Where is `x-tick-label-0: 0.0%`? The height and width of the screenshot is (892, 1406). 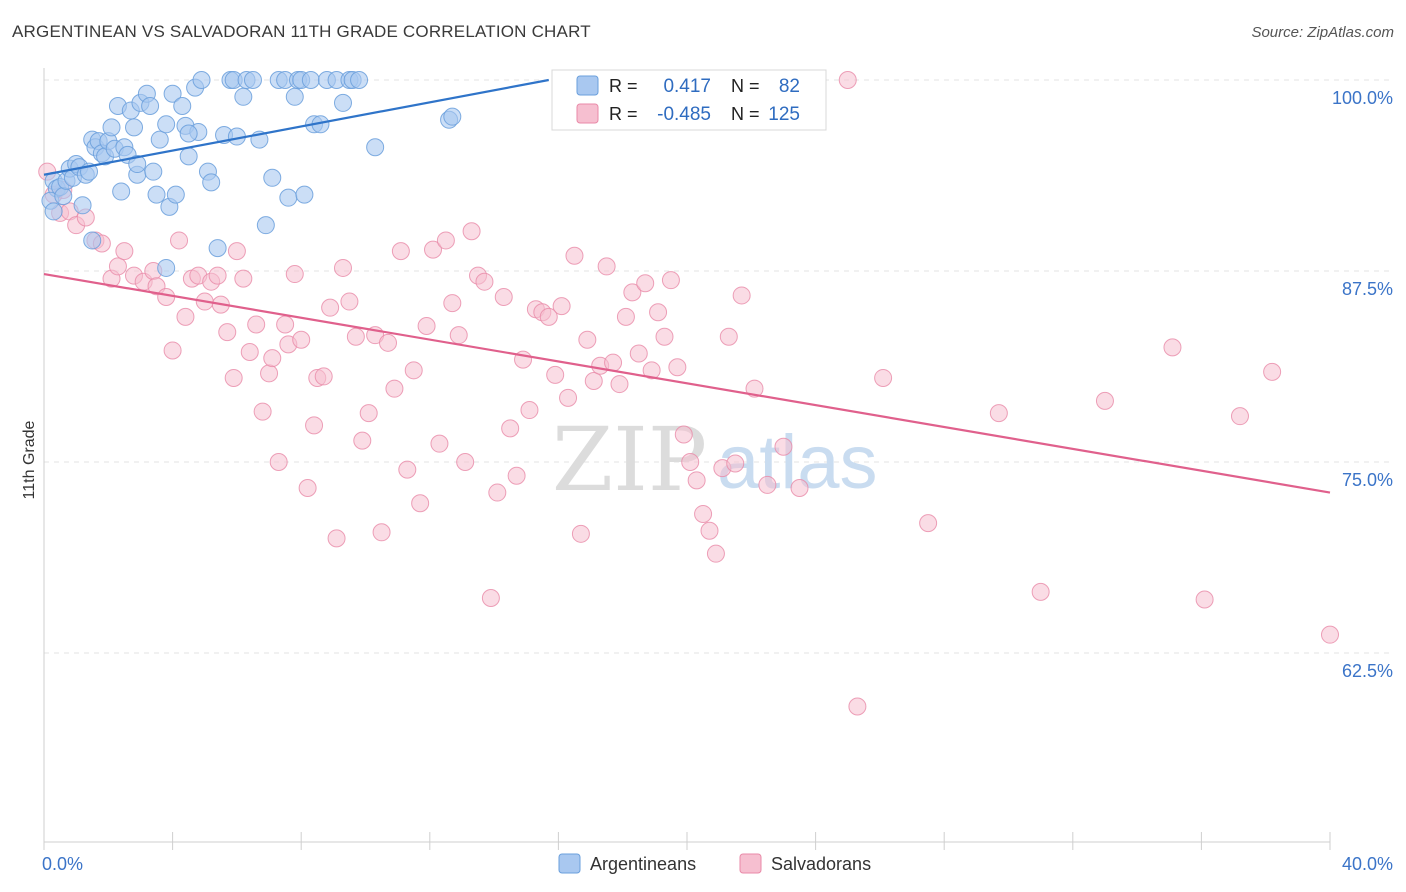
x-tick-label-0: 0.0% is located at coordinates (62, 864).